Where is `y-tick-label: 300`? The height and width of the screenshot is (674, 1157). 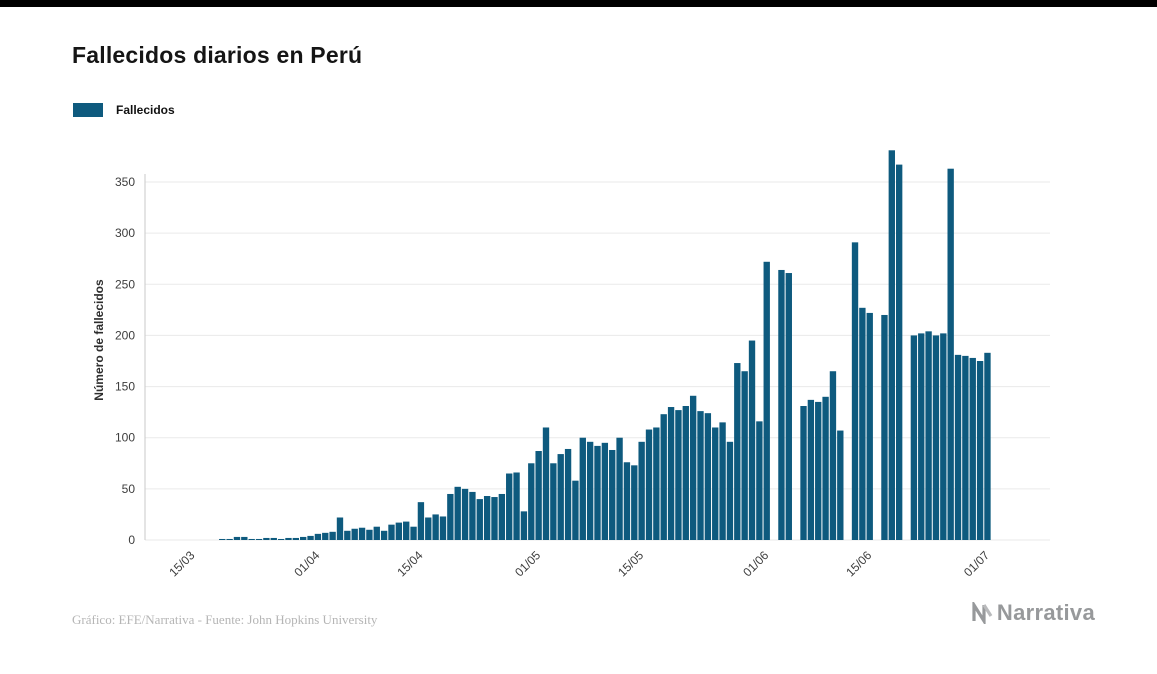 y-tick-label: 300 is located at coordinates (125, 233).